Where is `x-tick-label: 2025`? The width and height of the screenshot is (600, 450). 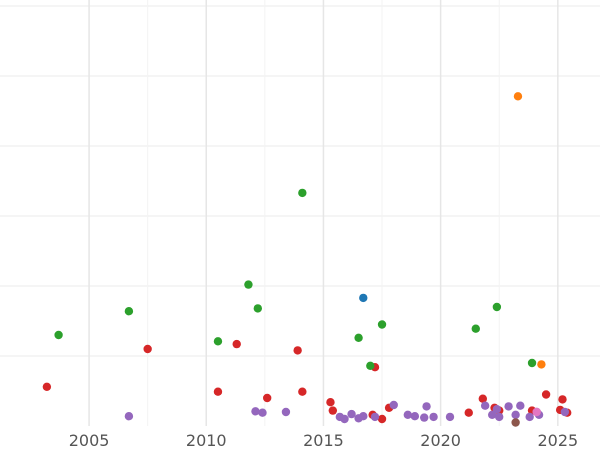 x-tick-label: 2025 is located at coordinates (557, 440).